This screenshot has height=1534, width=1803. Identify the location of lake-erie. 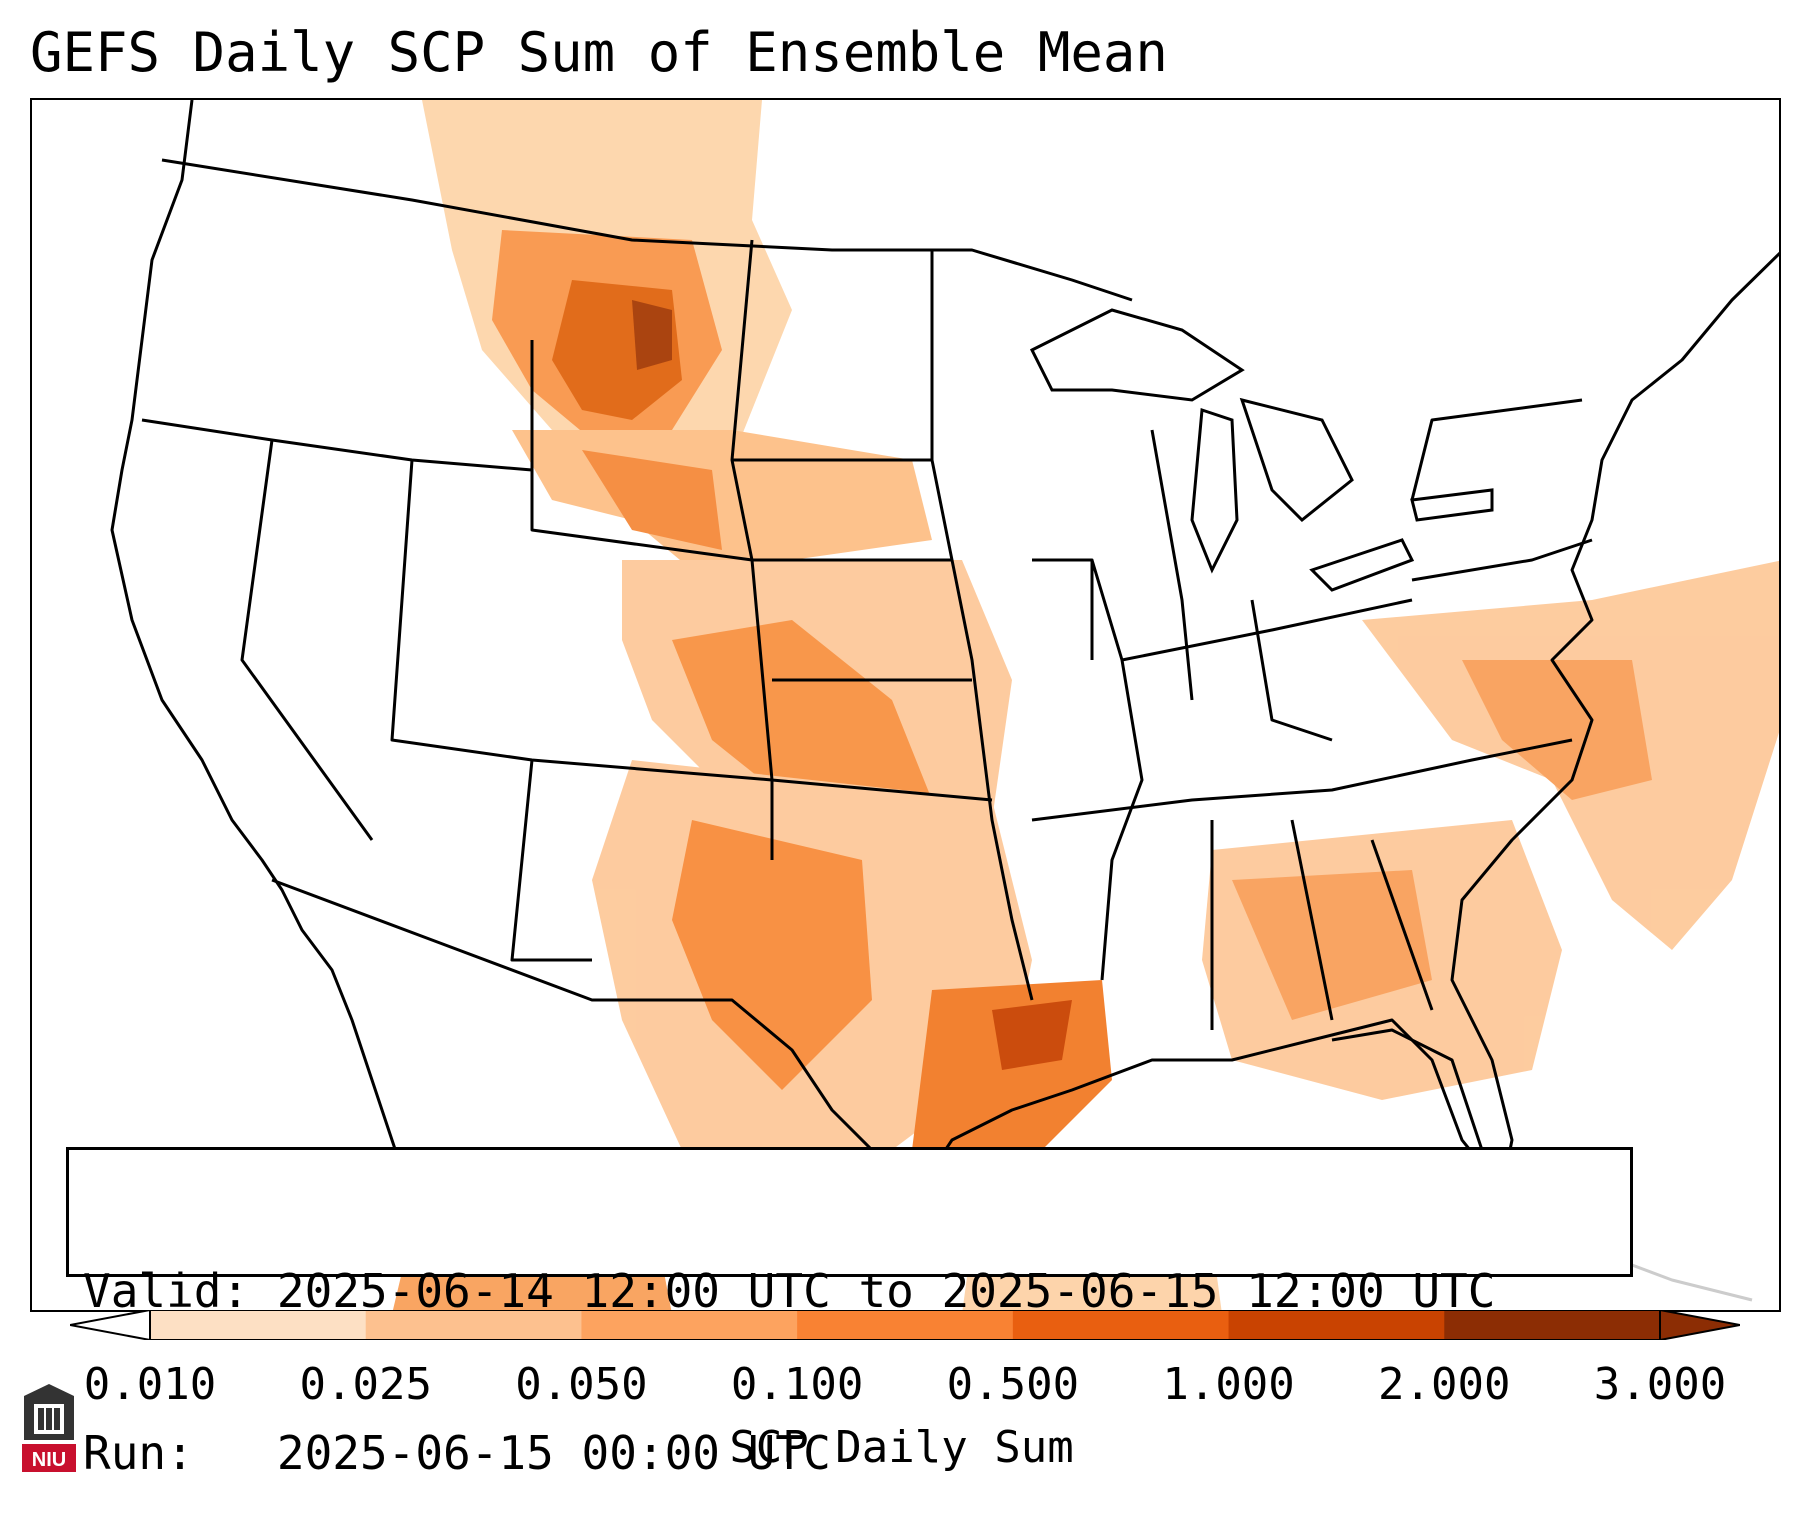
(1362, 565).